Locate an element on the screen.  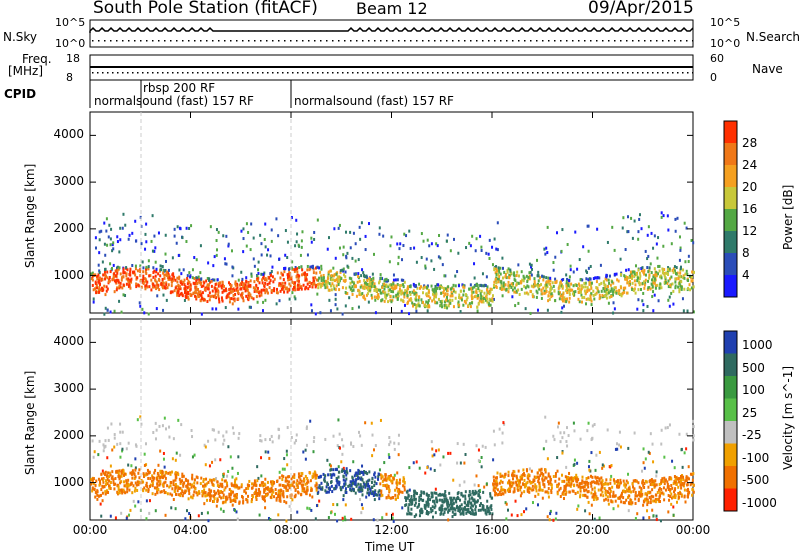
station-title: South Pole Station (fitACF) is located at coordinates (205, 9).